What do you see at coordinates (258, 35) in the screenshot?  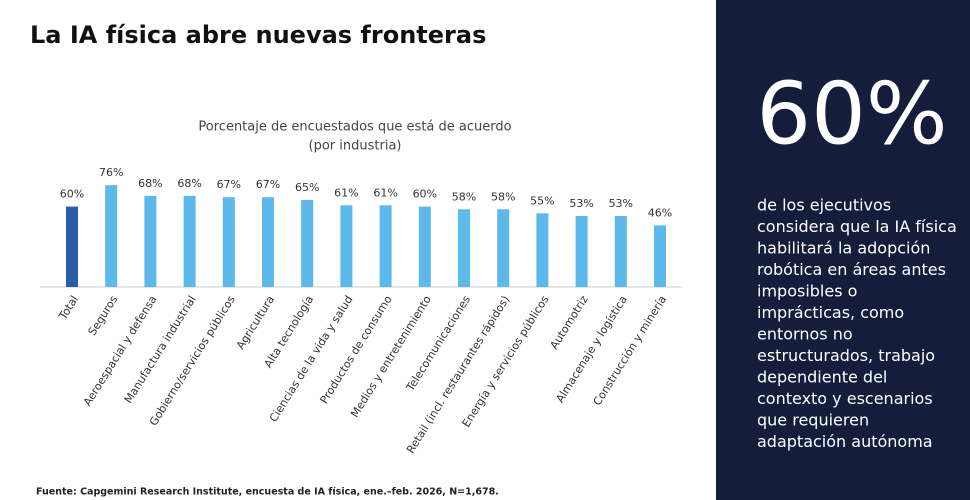 I see `slide-title: La IA física abre nuevas fronteras` at bounding box center [258, 35].